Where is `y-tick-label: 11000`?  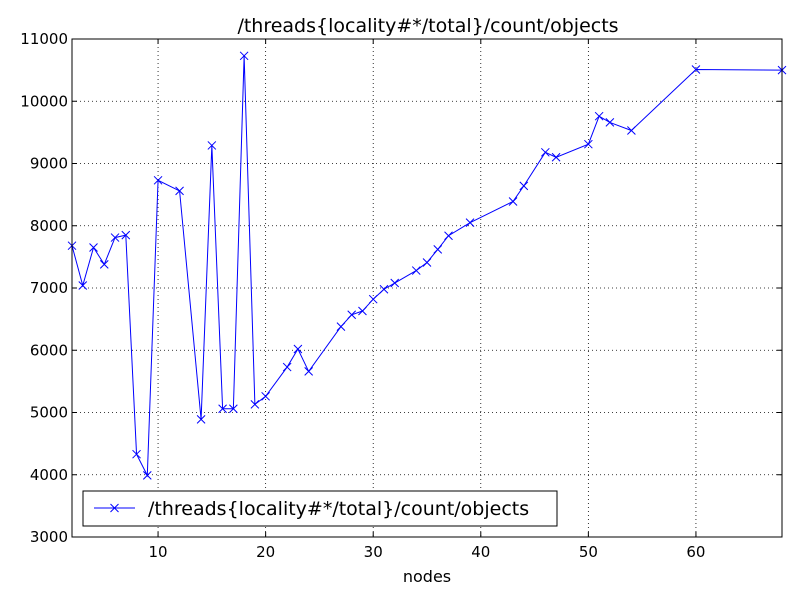 y-tick-label: 11000 is located at coordinates (44, 39).